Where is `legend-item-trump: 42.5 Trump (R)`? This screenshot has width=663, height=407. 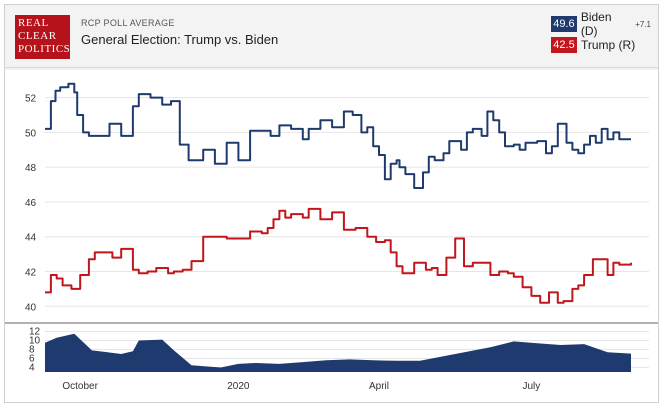
legend-item-trump: 42.5 Trump (R) is located at coordinates (601, 45).